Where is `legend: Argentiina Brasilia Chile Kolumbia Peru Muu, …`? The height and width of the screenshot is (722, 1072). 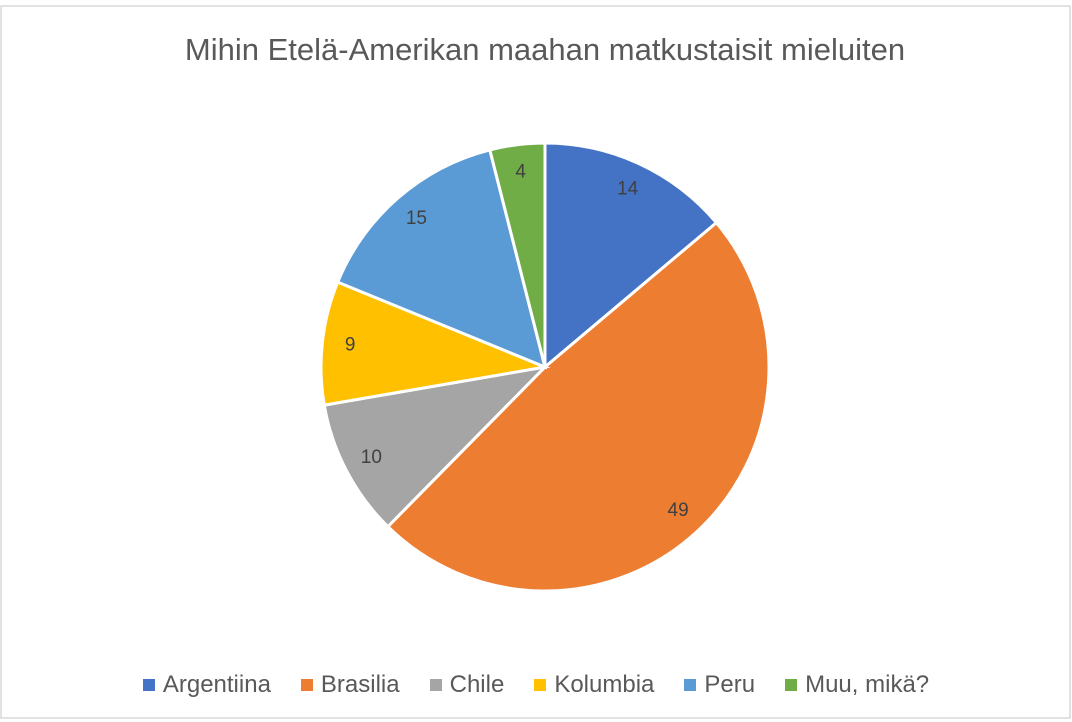
legend: Argentiina Brasilia Chile Kolumbia Peru Muu, … is located at coordinates (536, 685).